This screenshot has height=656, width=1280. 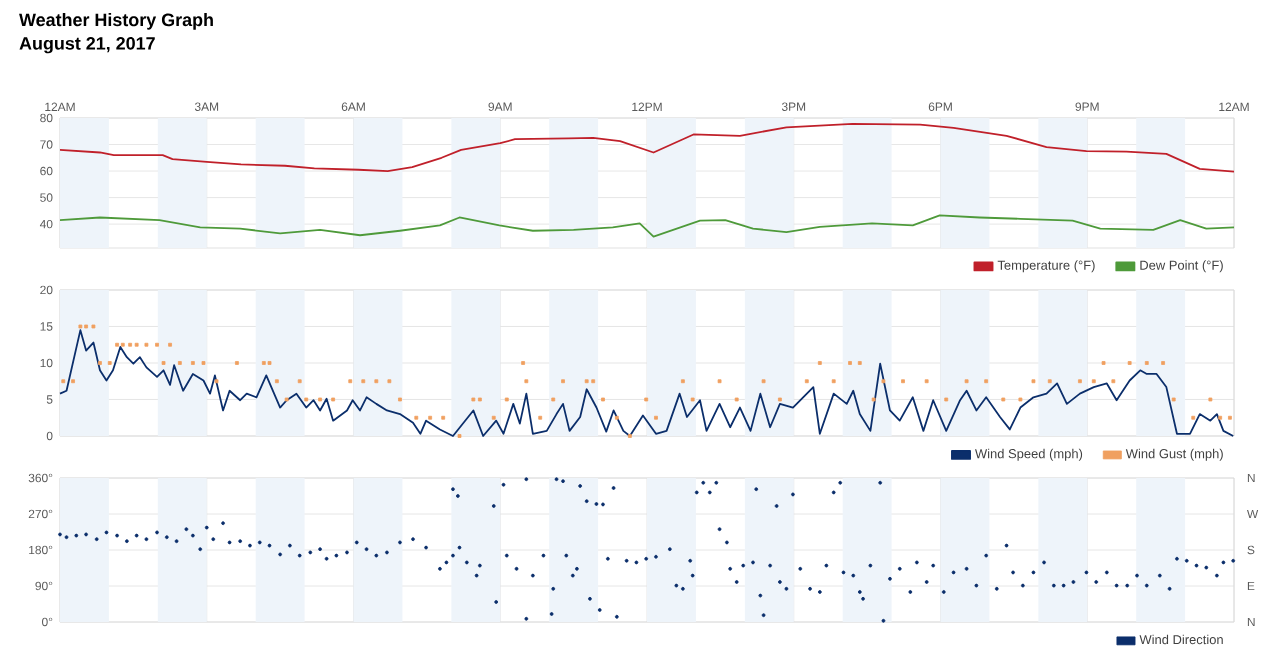 What do you see at coordinates (87, 45) in the screenshot?
I see `chart-subtitle: August 21, 2017` at bounding box center [87, 45].